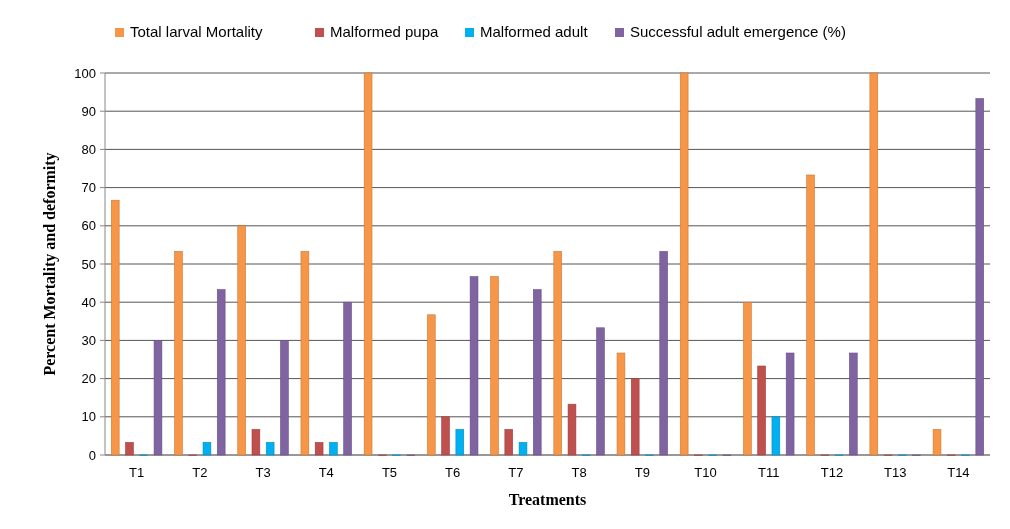 The height and width of the screenshot is (529, 1010). I want to click on y-tick-label: 30, so click(88, 340).